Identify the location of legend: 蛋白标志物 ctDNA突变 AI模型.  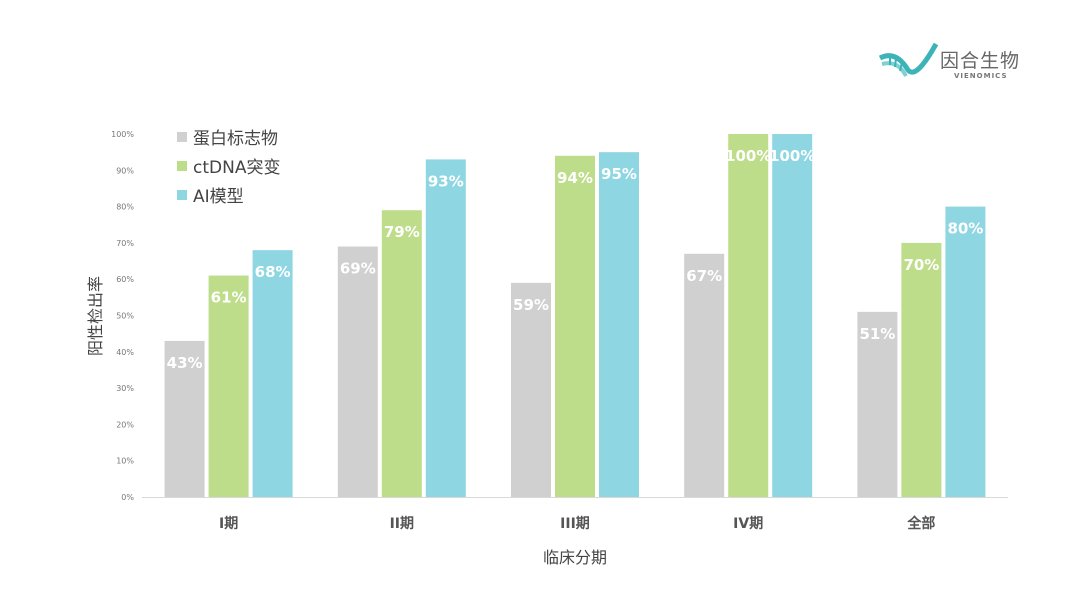
(228, 165).